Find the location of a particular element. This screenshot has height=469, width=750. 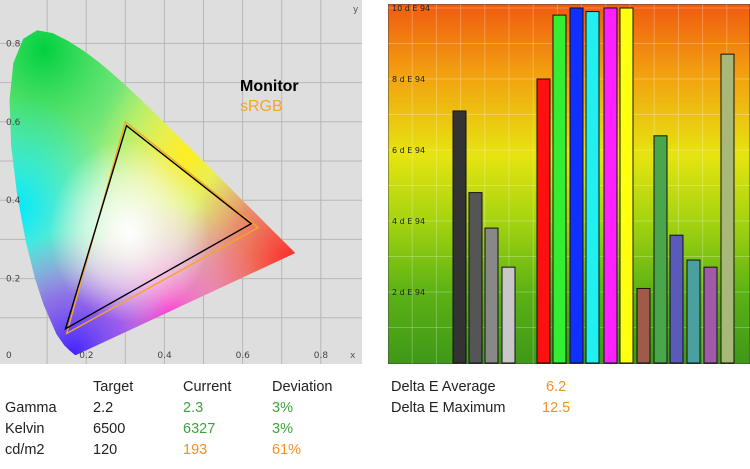

delta-e-maximum-value: 12.5 is located at coordinates (556, 408).